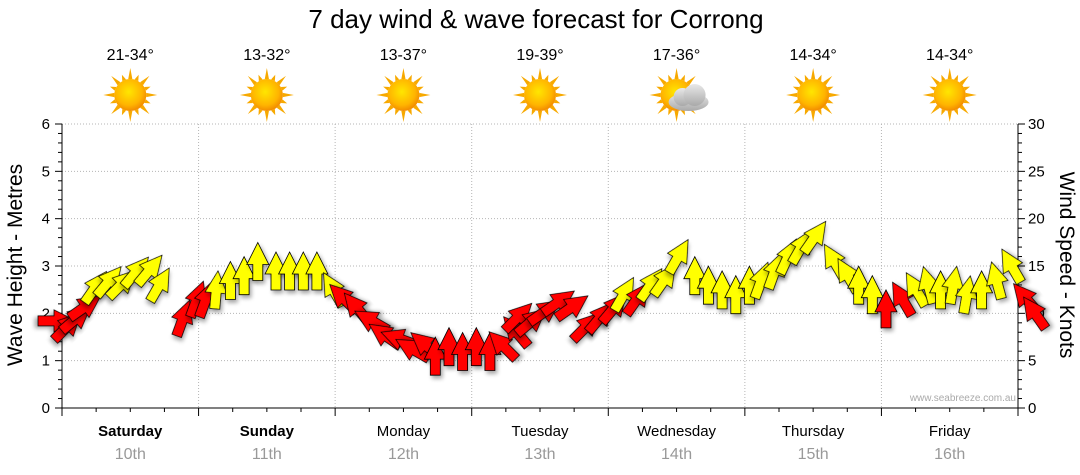  Describe the element at coordinates (403, 454) in the screenshot. I see `date-label: 12th` at that location.